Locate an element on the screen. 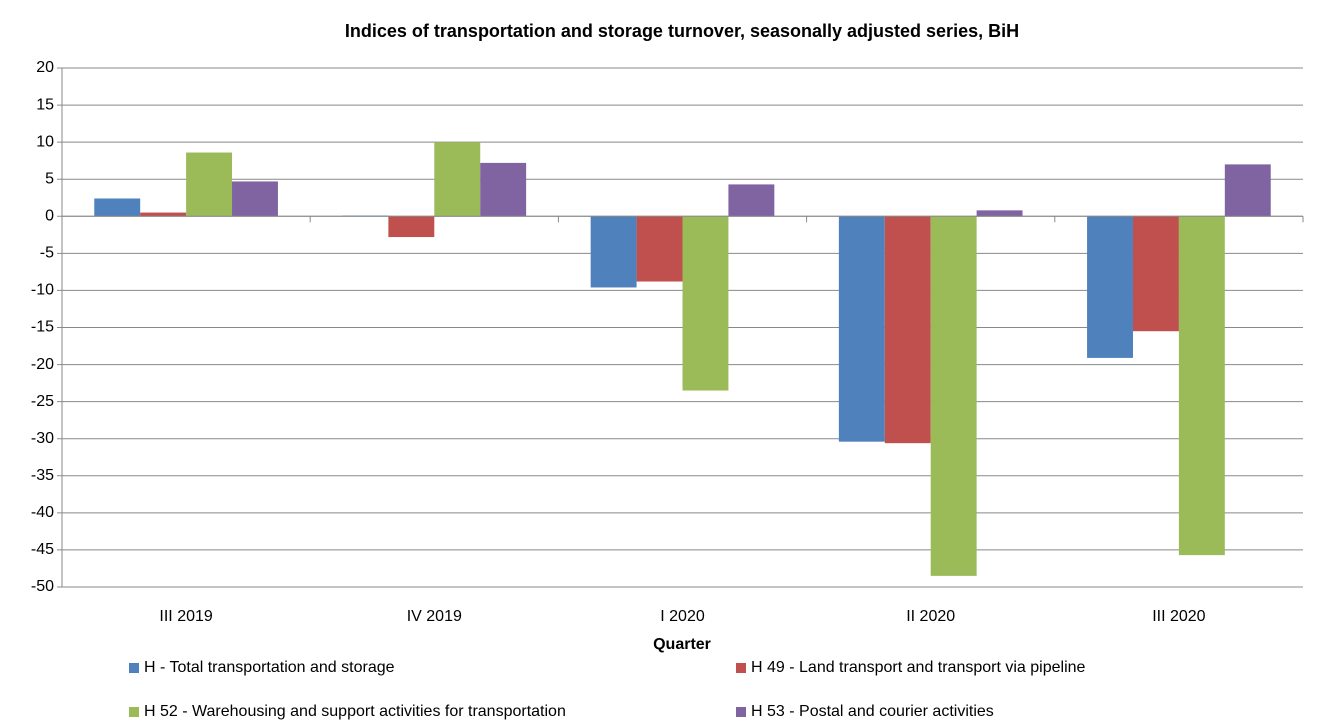 This screenshot has width=1319, height=720. y-tick-label: 15 is located at coordinates (45, 104).